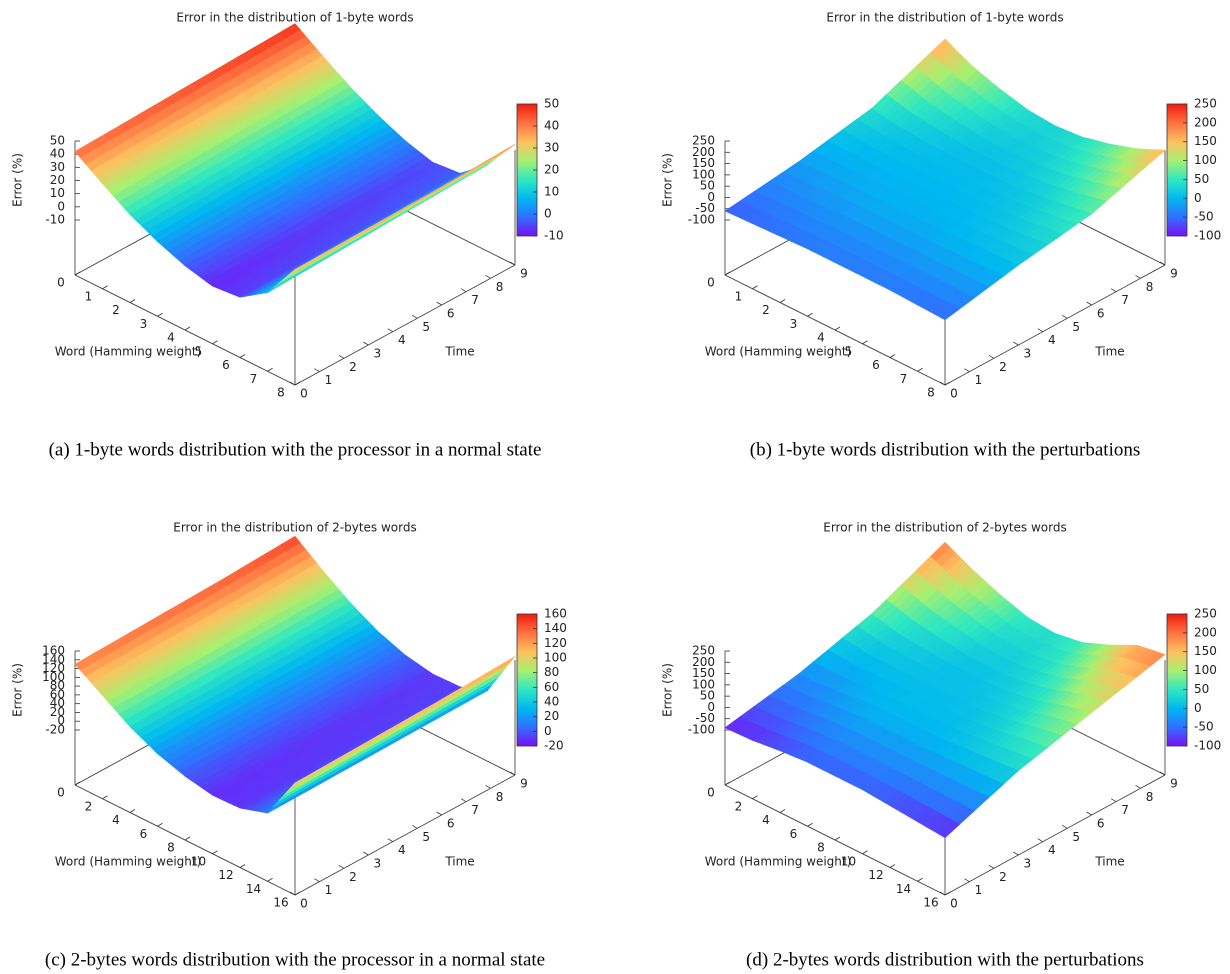 The width and height of the screenshot is (1230, 974). What do you see at coordinates (57, 141) in the screenshot?
I see `z-tick-label: 50` at bounding box center [57, 141].